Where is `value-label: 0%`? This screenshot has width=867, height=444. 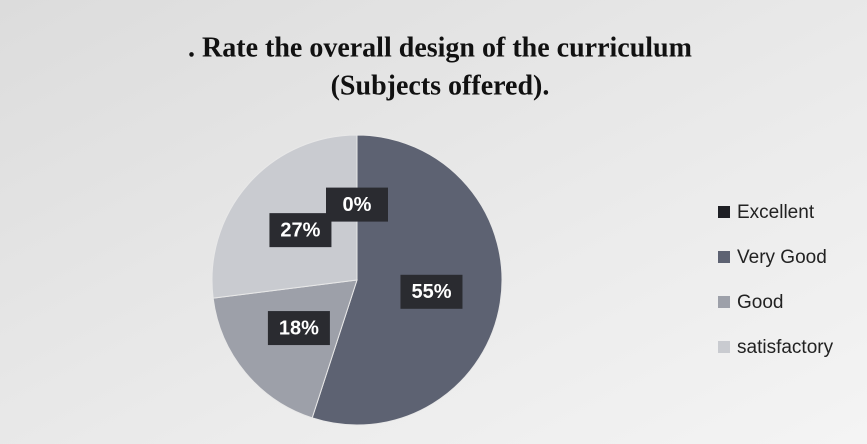
value-label: 0% is located at coordinates (357, 205).